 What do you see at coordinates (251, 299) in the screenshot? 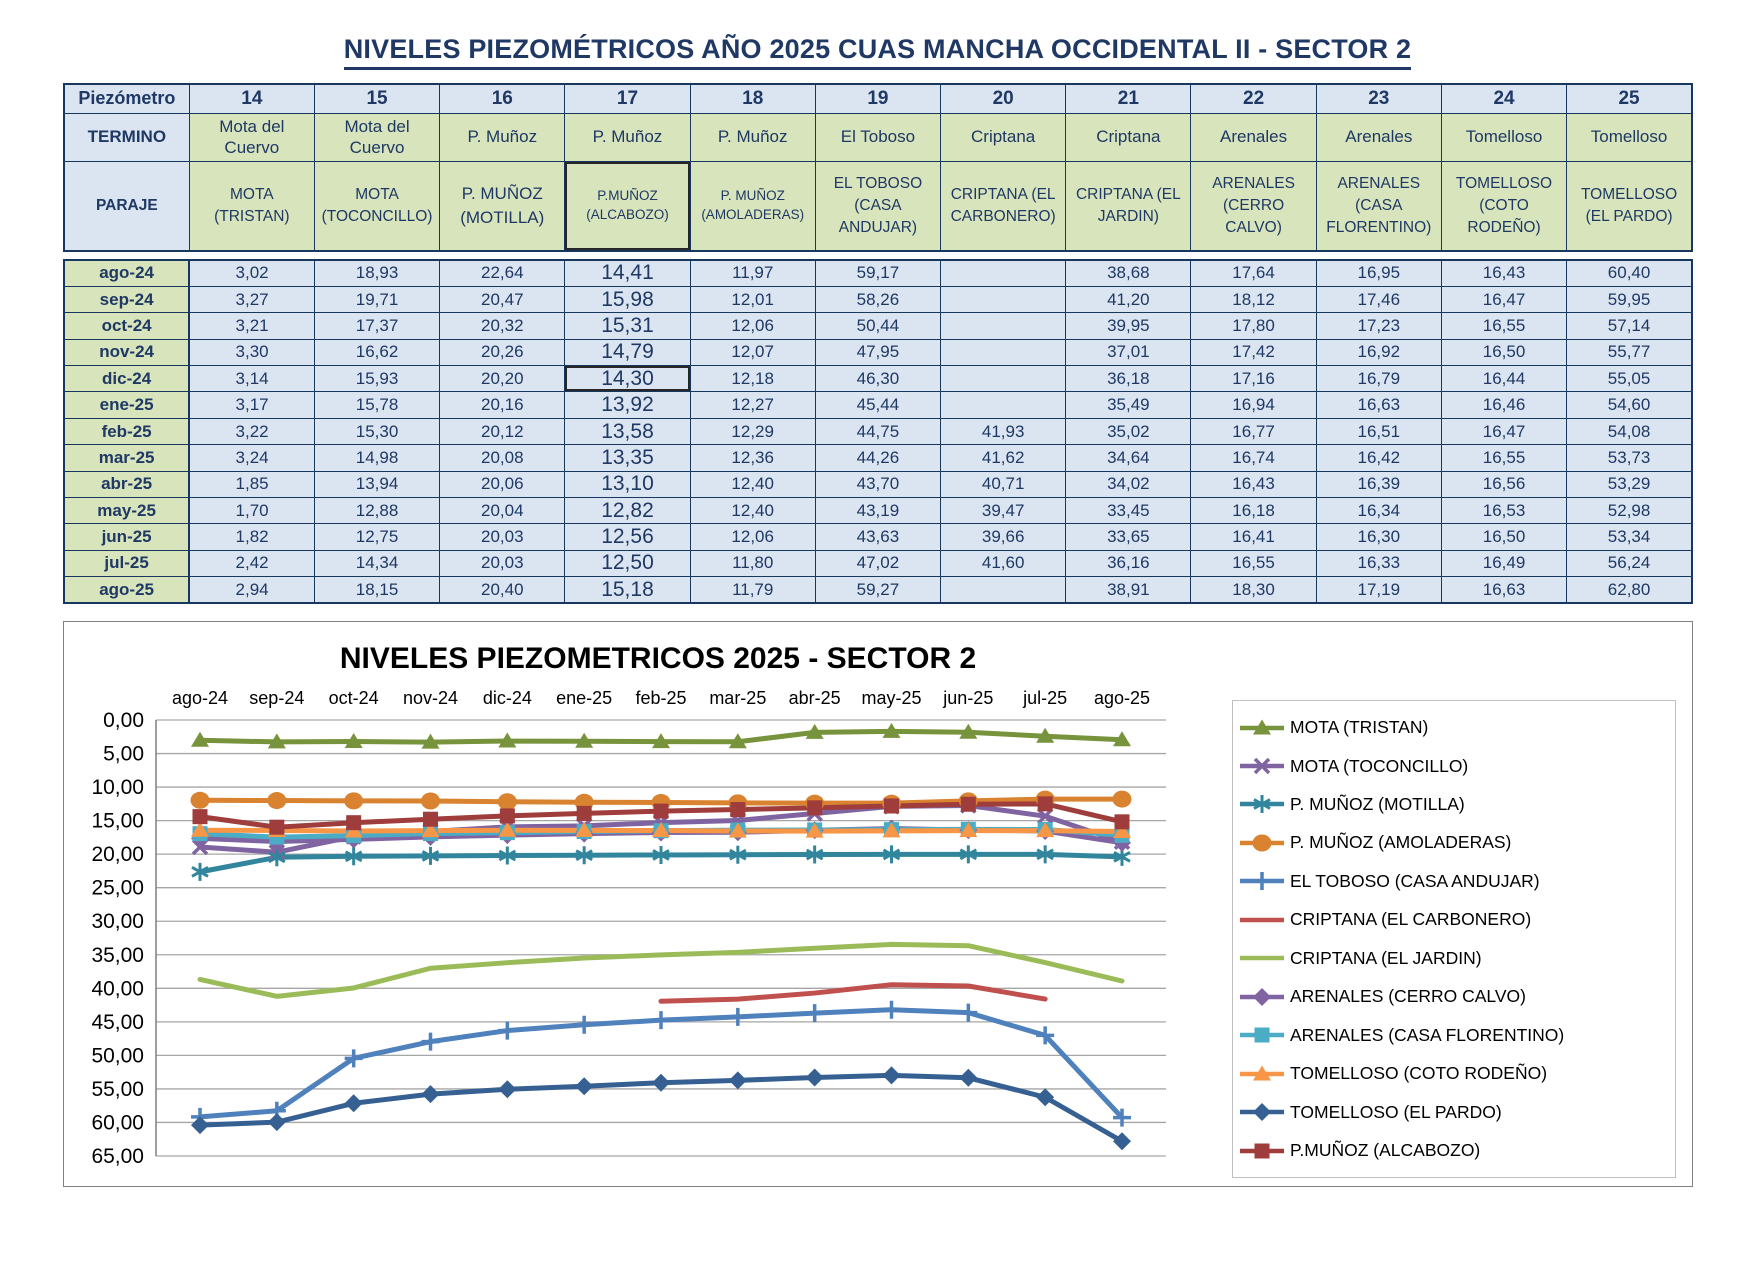
I see `value-cell: 3,27` at bounding box center [251, 299].